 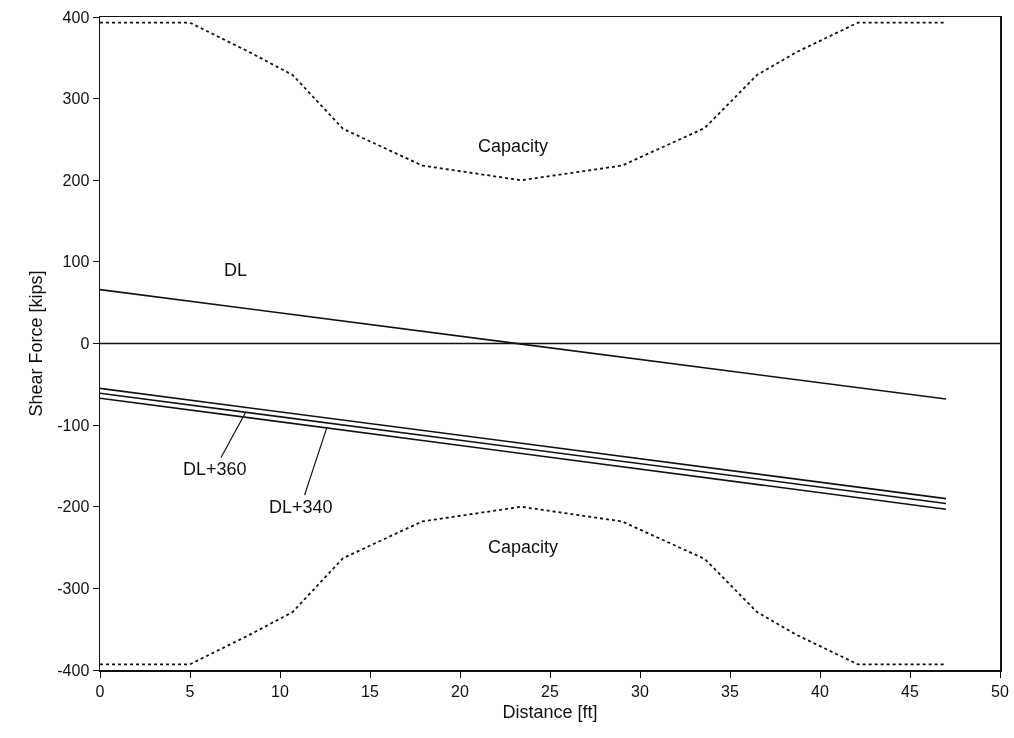 I want to click on y-tick-label: 0, so click(x=85, y=344).